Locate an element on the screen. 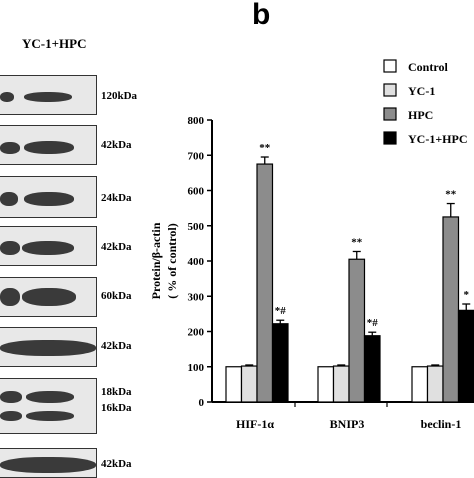 The width and height of the screenshot is (474, 478). y-tick-label: 400 is located at coordinates (196, 262).